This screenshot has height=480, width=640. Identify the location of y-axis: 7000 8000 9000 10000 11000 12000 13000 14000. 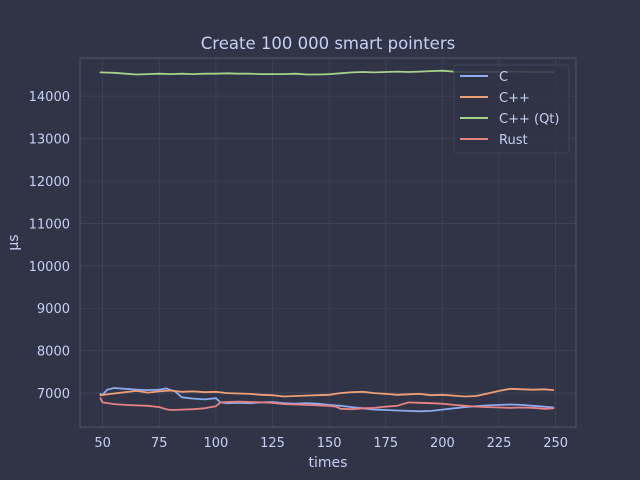
(49, 246).